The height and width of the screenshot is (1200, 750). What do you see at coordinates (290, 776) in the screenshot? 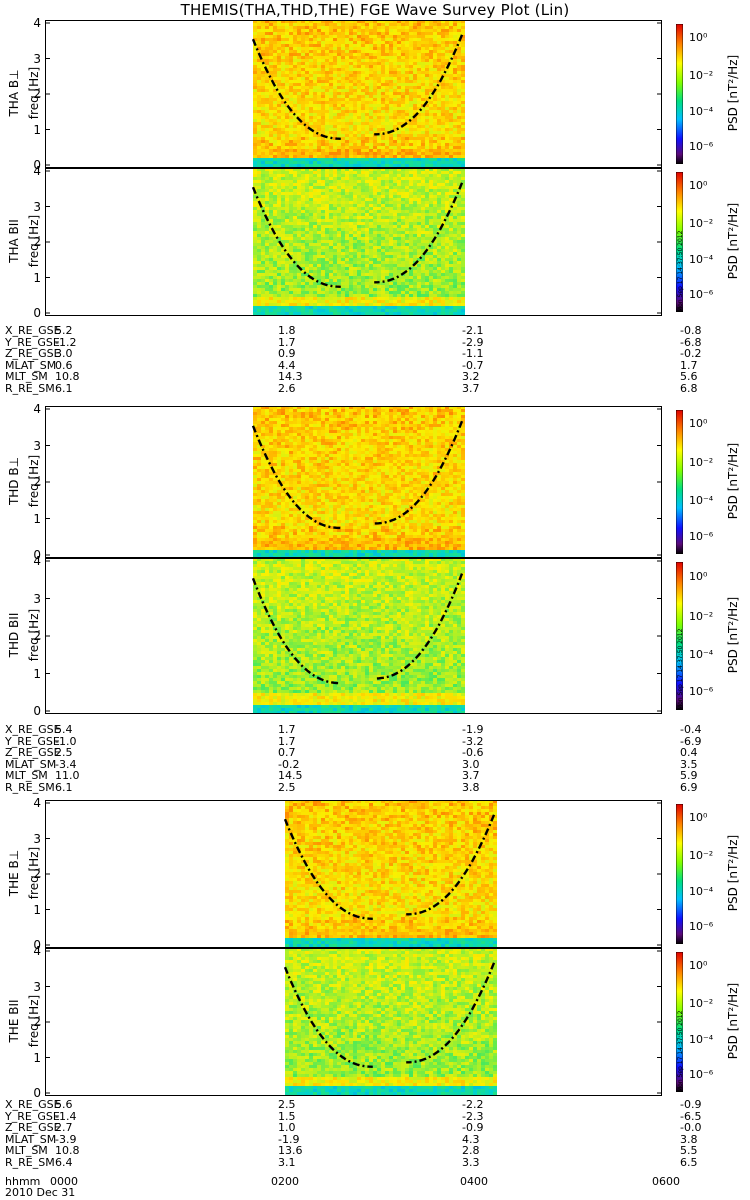
I see `orbit-param-value: 14.5` at bounding box center [290, 776].